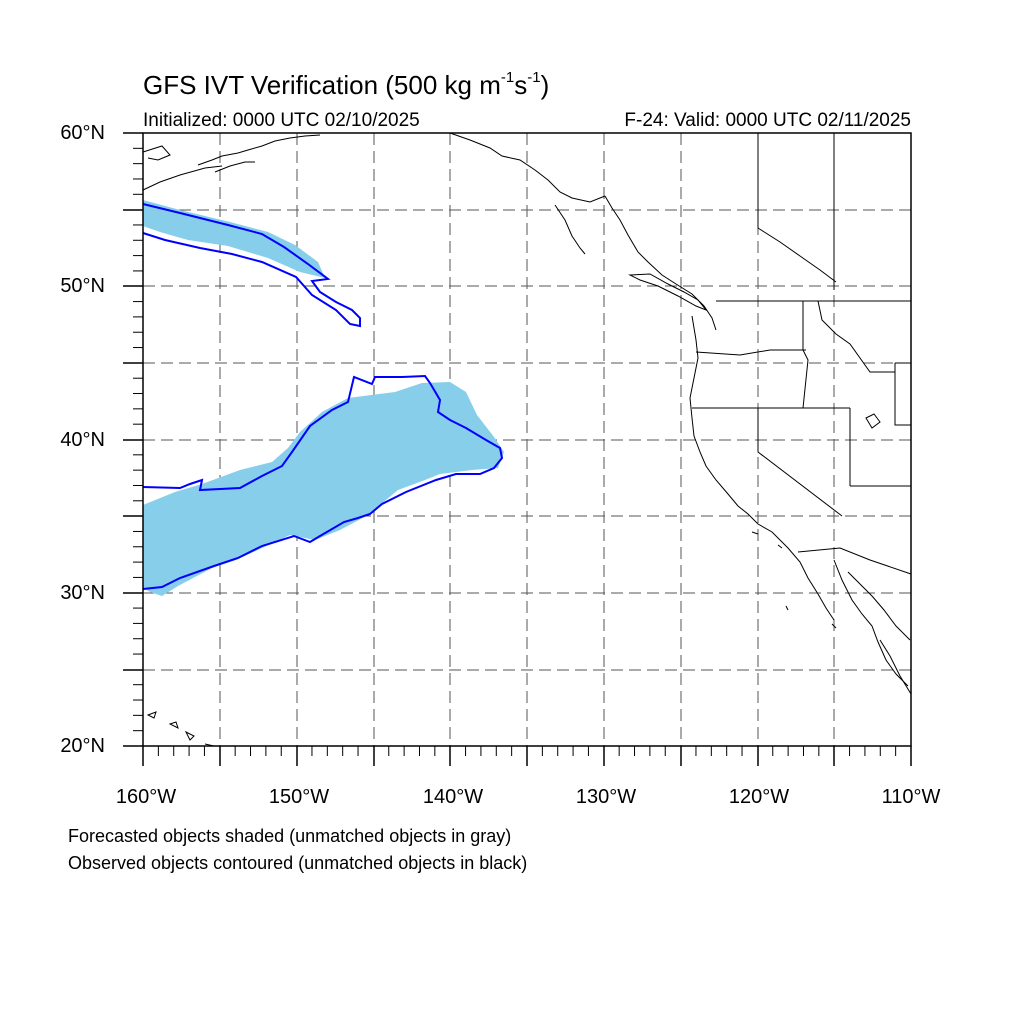 The height and width of the screenshot is (1024, 1024). I want to click on lon-label-150w: 150°W, so click(299, 797).